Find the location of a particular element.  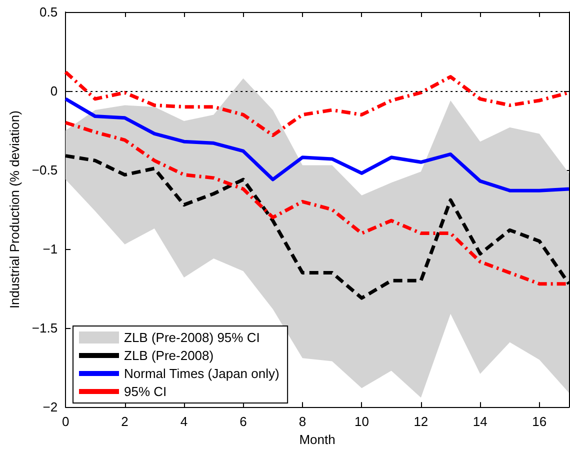

x-tick-label: 16 is located at coordinates (539, 422).